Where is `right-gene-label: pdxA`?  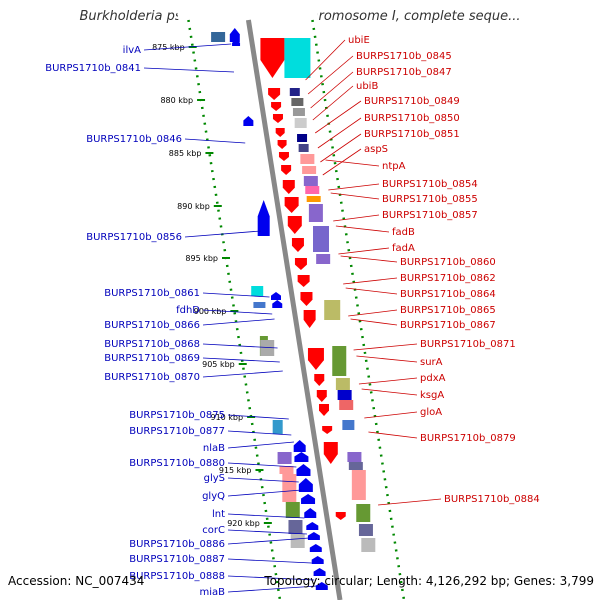 right-gene-label: pdxA is located at coordinates (433, 378).